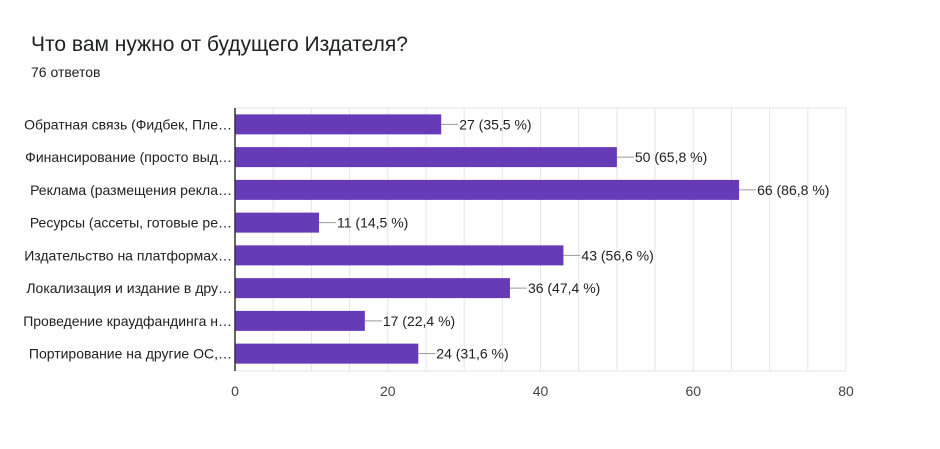 The height and width of the screenshot is (449, 940). I want to click on data-label: 24 (31,6 %), so click(472, 354).